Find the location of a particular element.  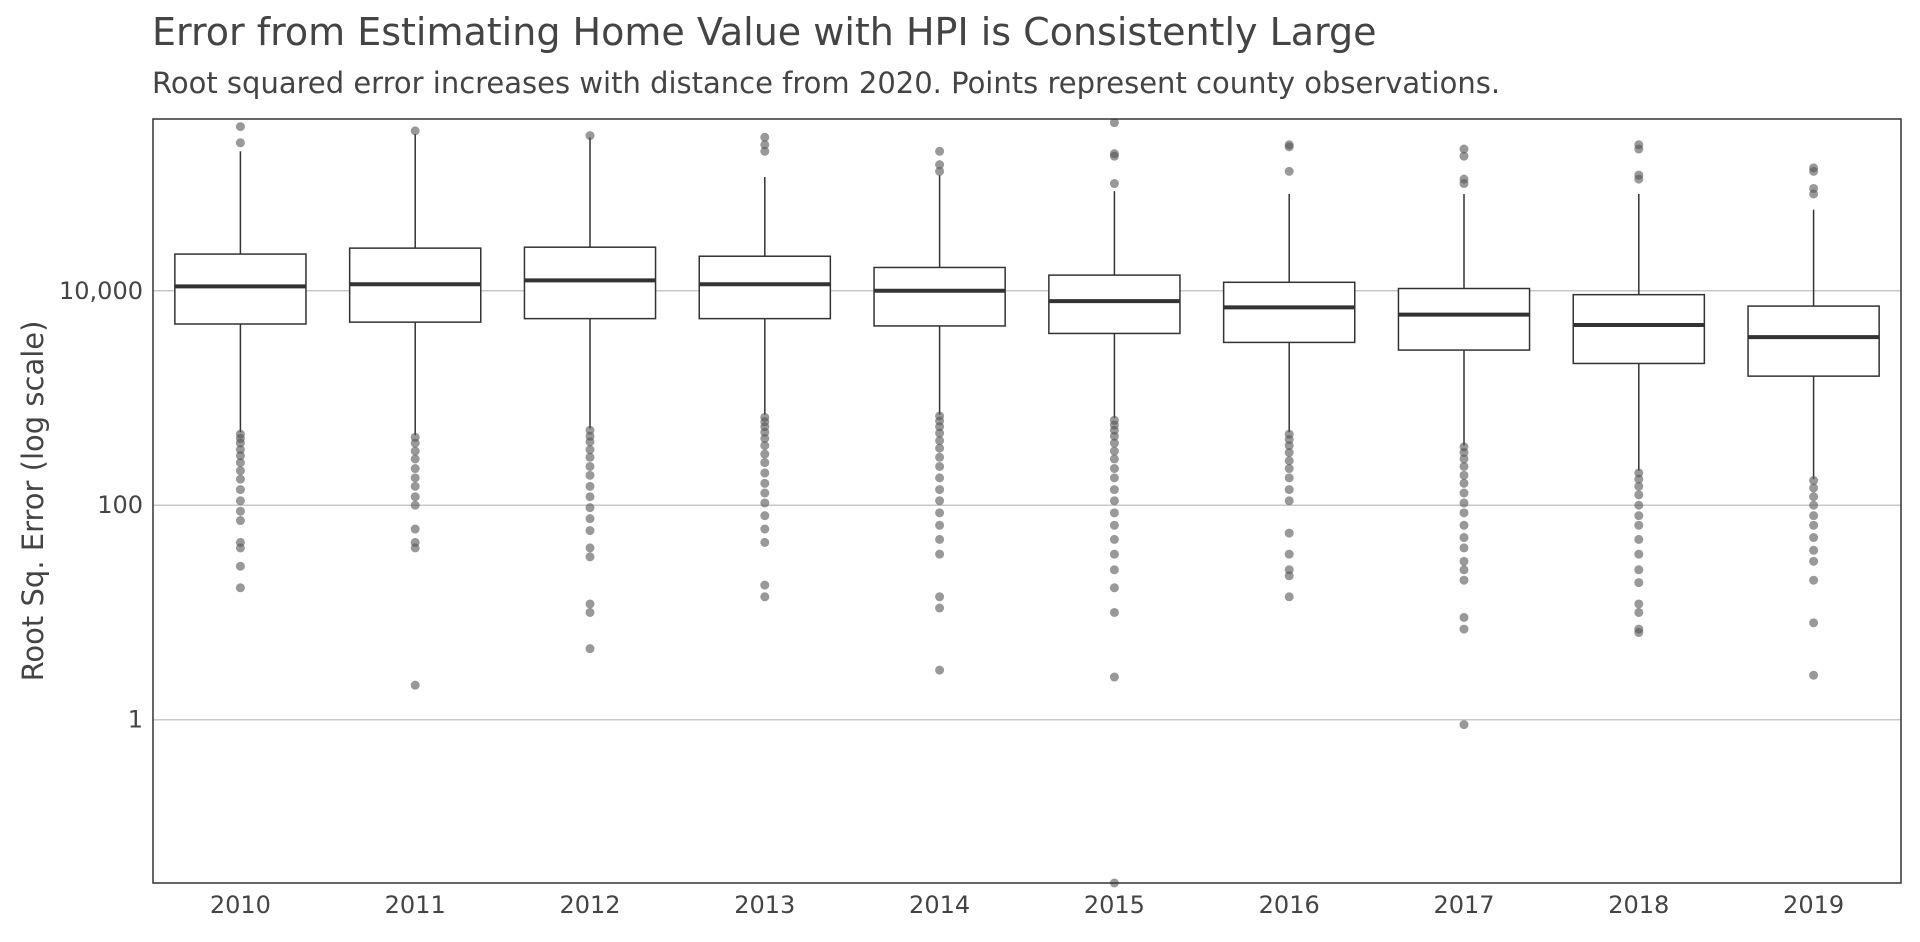

box-2011 is located at coordinates (415, 408).